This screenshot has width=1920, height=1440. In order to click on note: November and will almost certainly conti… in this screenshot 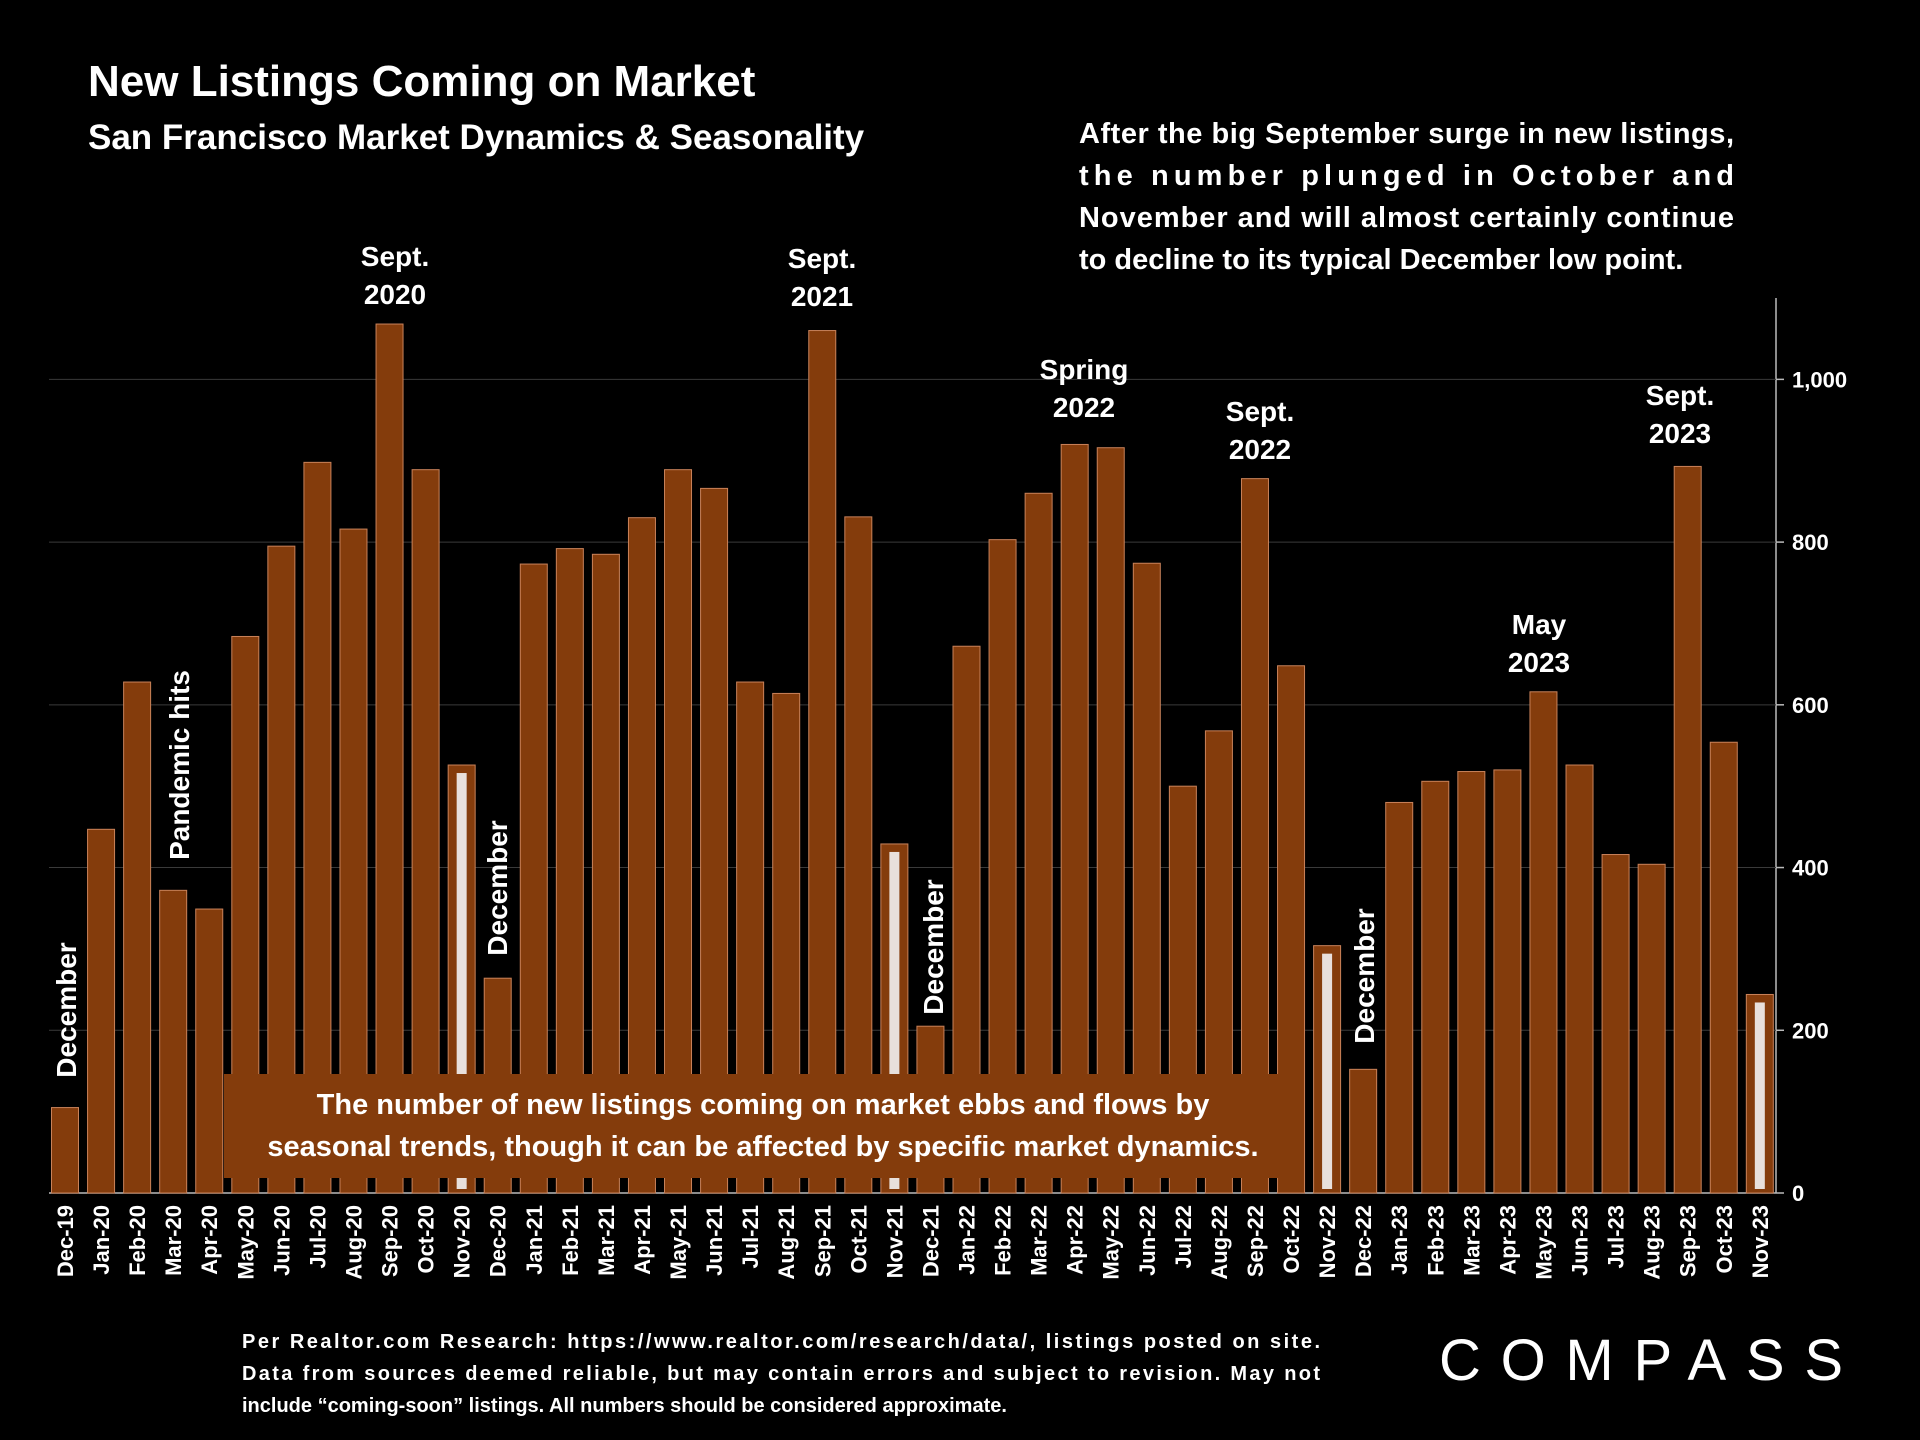, I will do `click(1406, 218)`.